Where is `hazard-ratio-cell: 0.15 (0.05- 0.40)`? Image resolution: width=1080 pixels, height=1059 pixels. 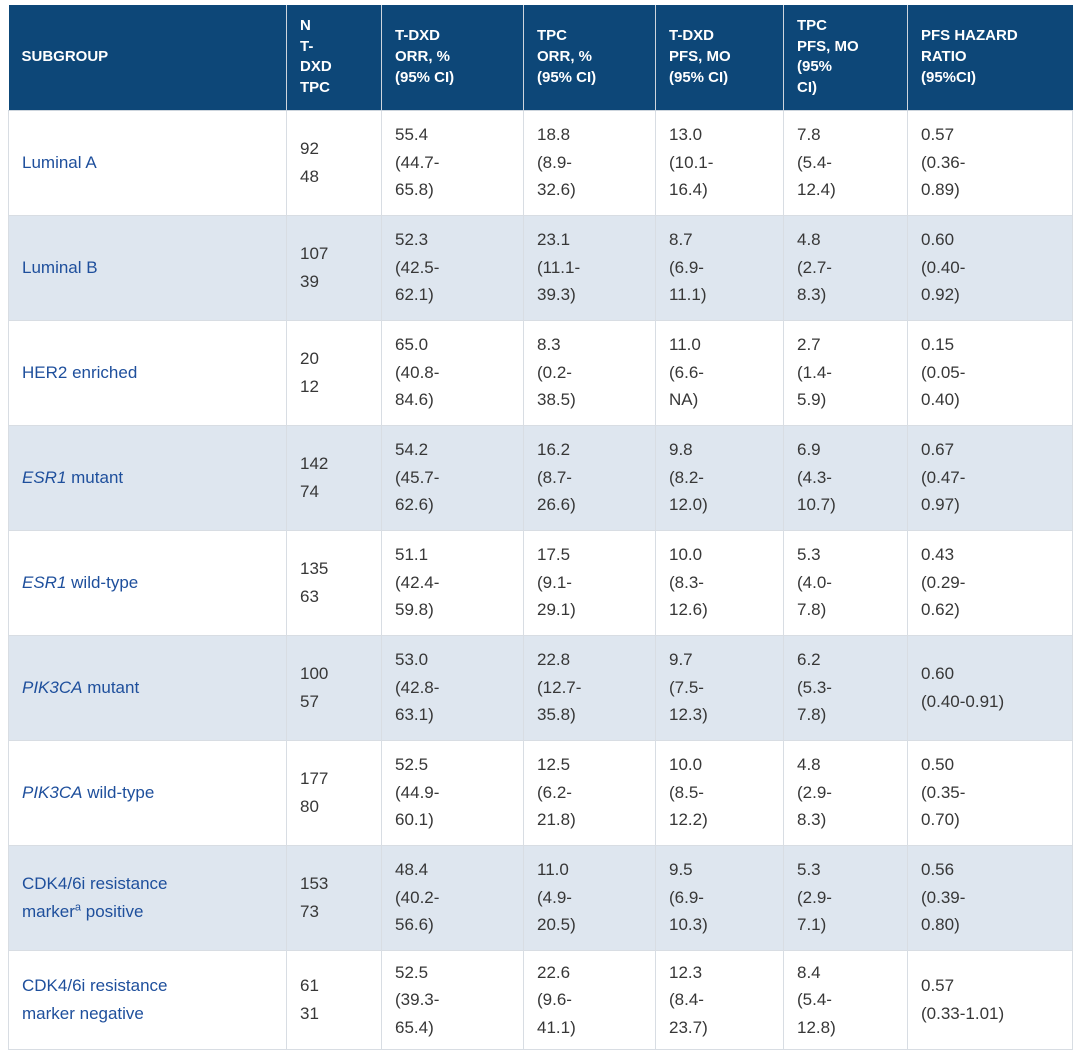
hazard-ratio-cell: 0.15 (0.05- 0.40) is located at coordinates (990, 372).